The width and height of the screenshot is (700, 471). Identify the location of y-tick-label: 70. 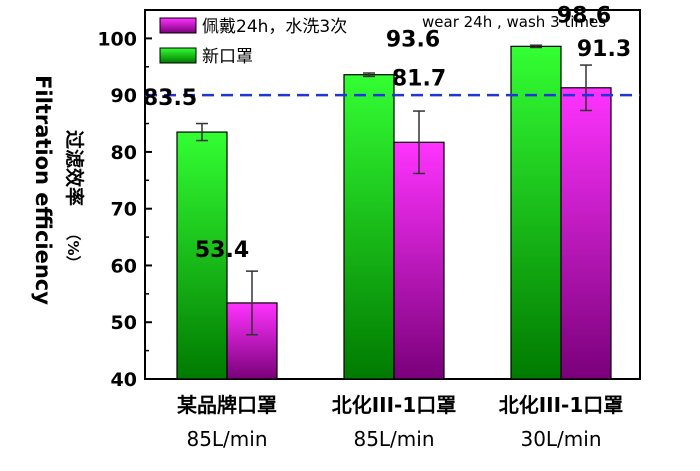
(124, 210).